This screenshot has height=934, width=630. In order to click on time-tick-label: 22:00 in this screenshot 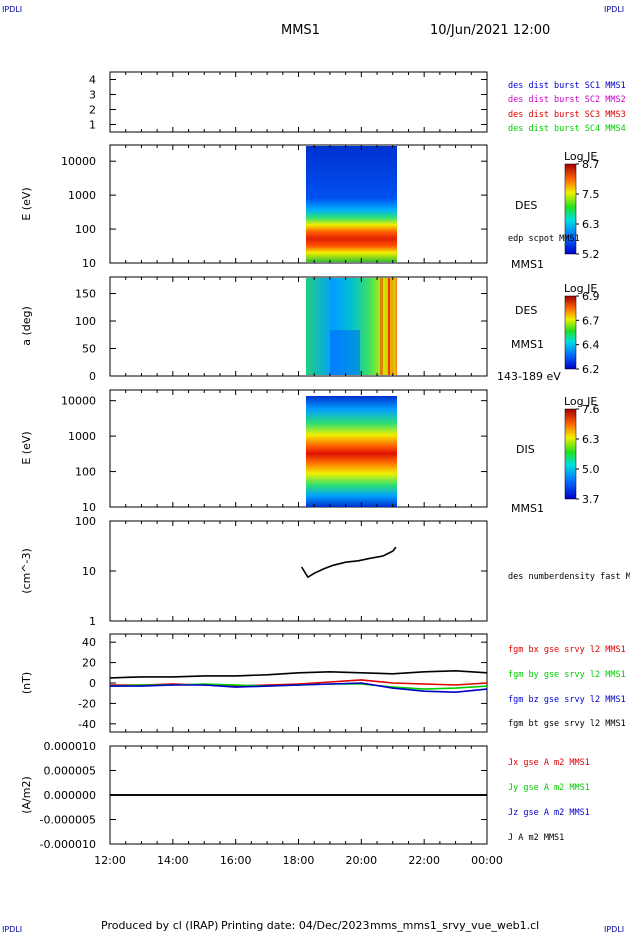, I will do `click(424, 860)`.